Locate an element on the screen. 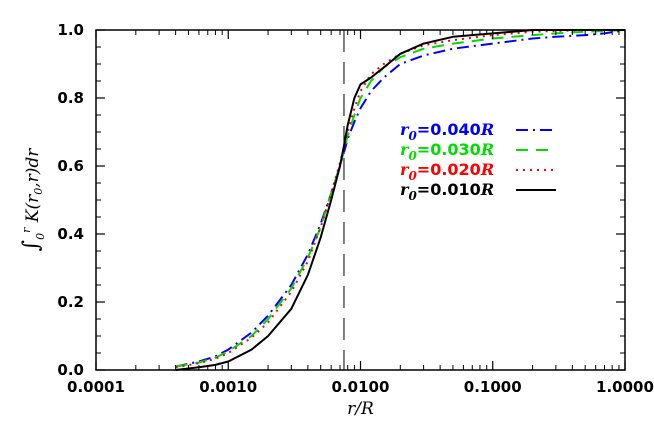 The width and height of the screenshot is (654, 435). legend-label: r0=0.030R is located at coordinates (447, 151).